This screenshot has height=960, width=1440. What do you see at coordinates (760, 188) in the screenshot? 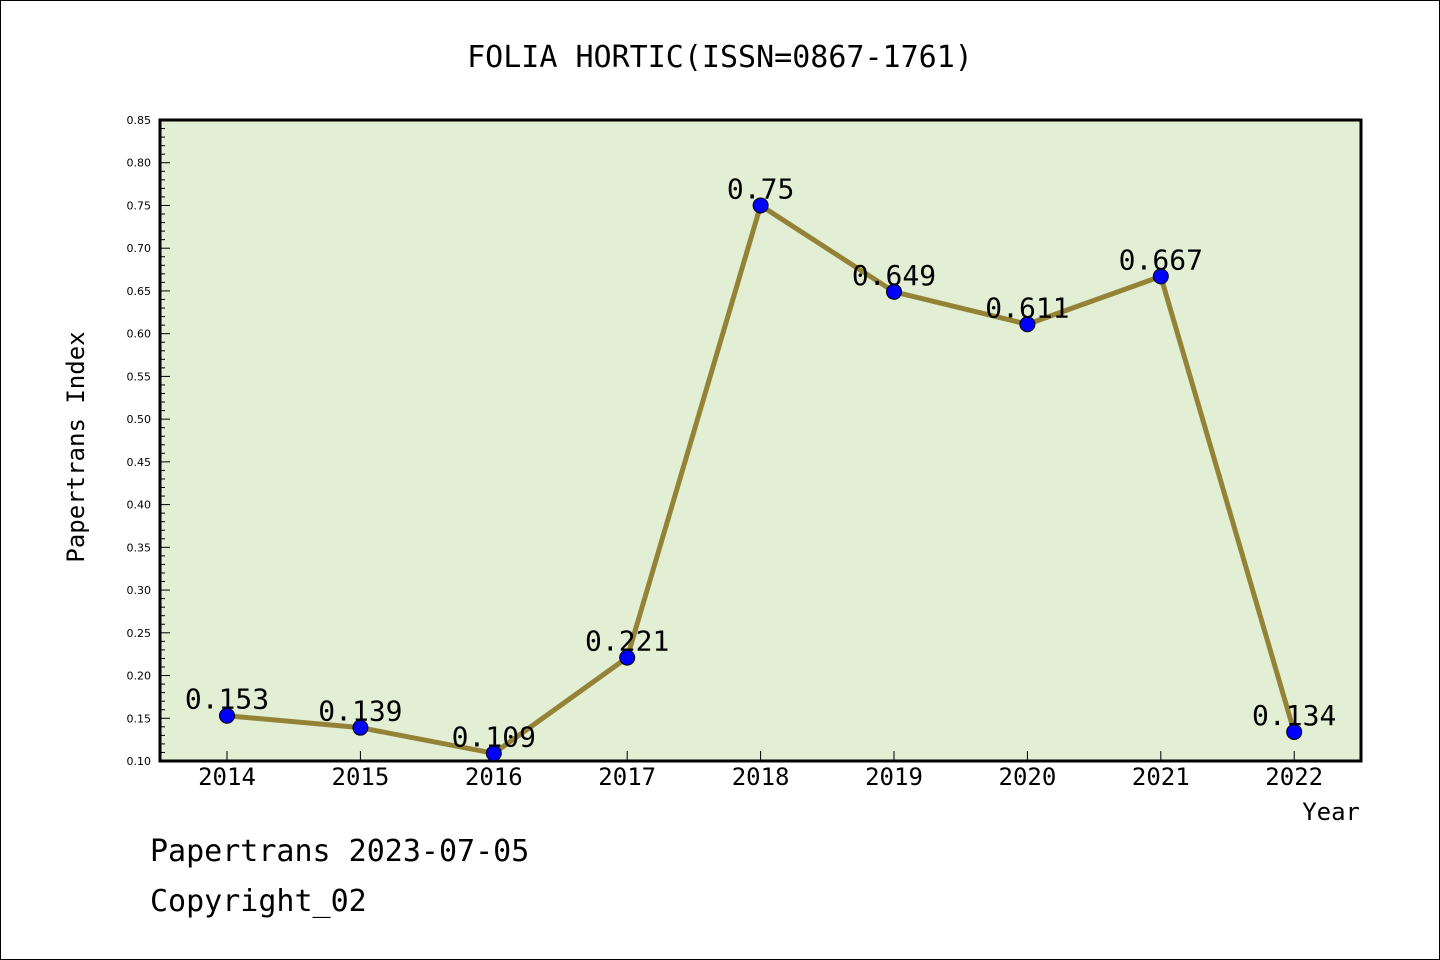
I see `data-label: 0.75` at bounding box center [760, 188].